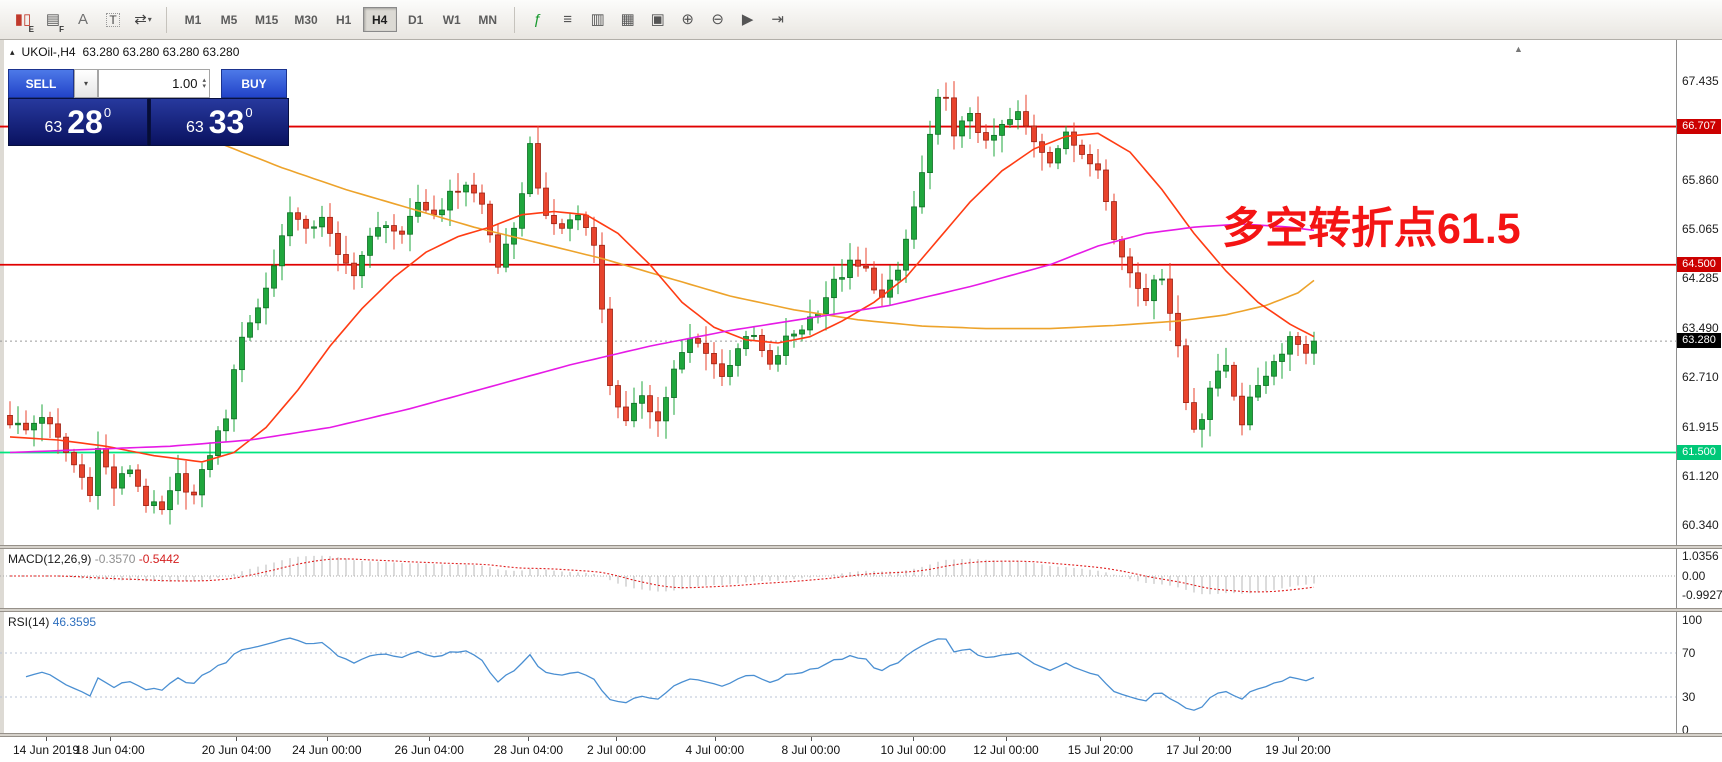  I want to click on objects-list-icon: ≡, so click(568, 20).